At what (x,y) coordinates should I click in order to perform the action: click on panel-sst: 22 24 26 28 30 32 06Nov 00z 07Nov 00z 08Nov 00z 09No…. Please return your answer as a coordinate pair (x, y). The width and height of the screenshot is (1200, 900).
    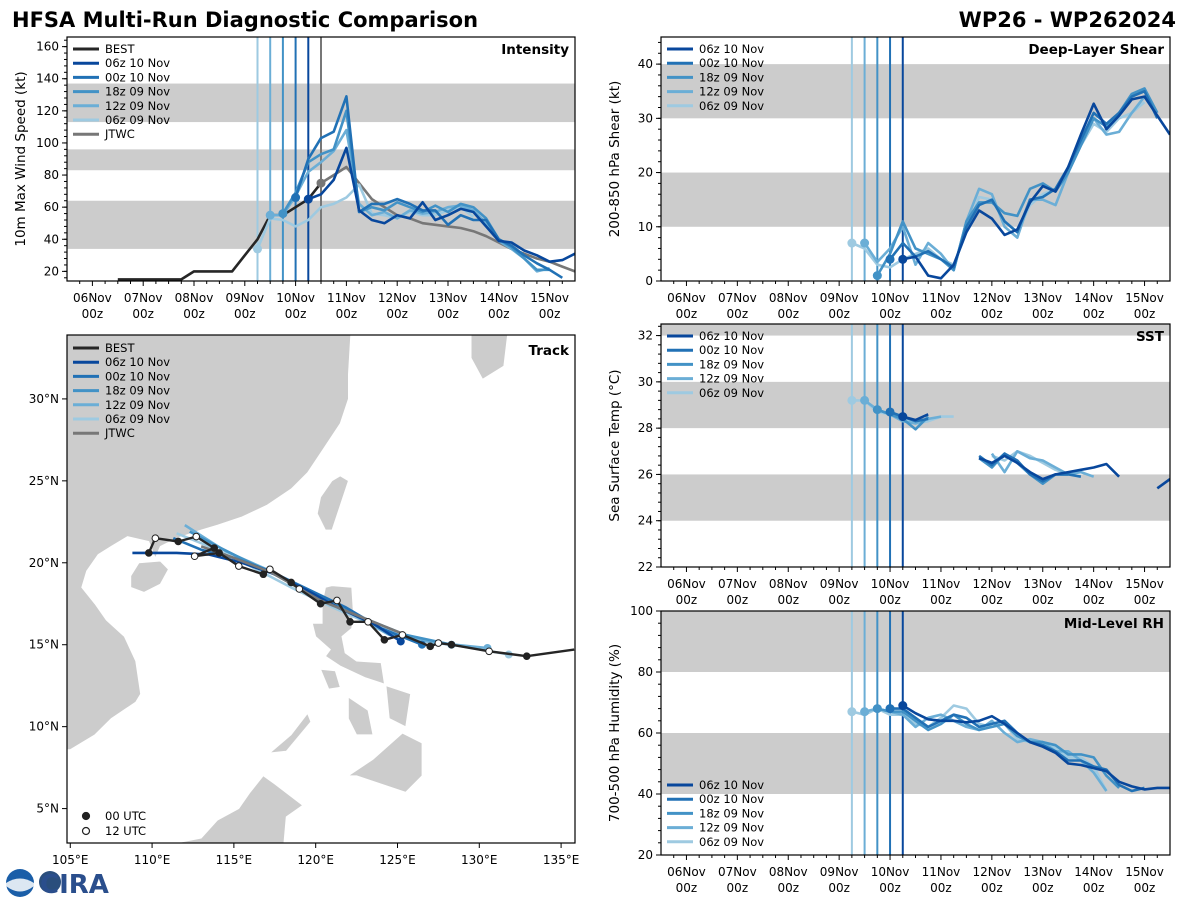
    Looking at the image, I should click on (889, 465).